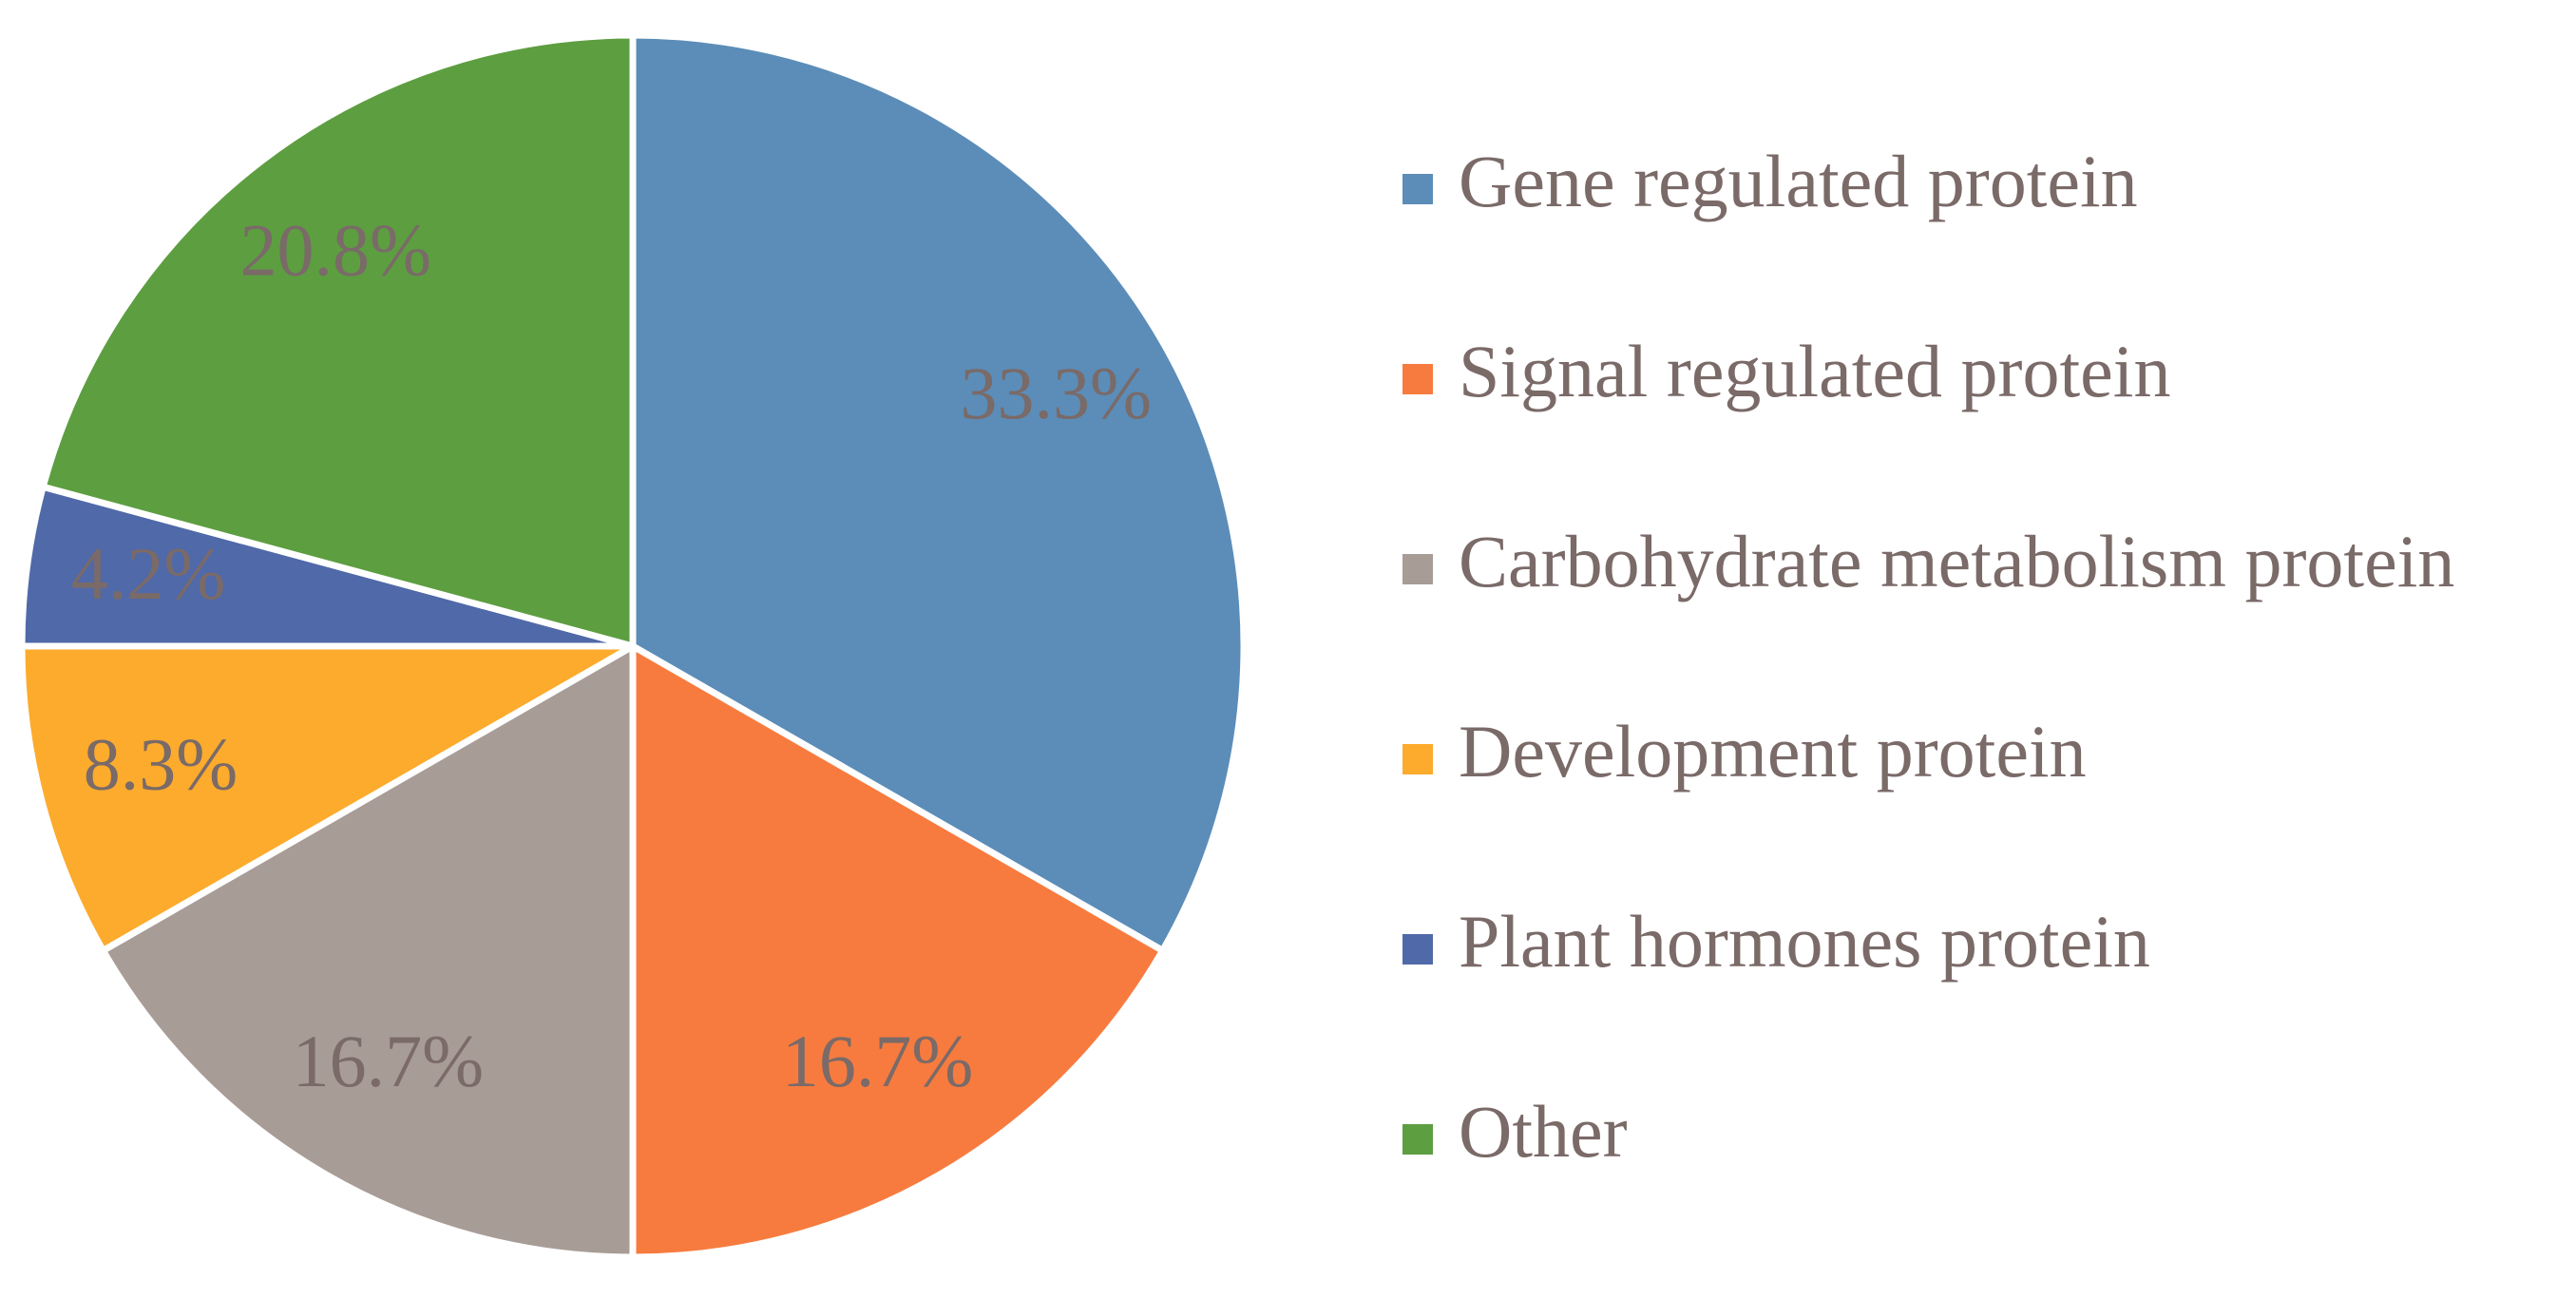 Image resolution: width=2576 pixels, height=1299 pixels. Describe the element at coordinates (161, 765) in the screenshot. I see `data-label: 8.3%` at that location.